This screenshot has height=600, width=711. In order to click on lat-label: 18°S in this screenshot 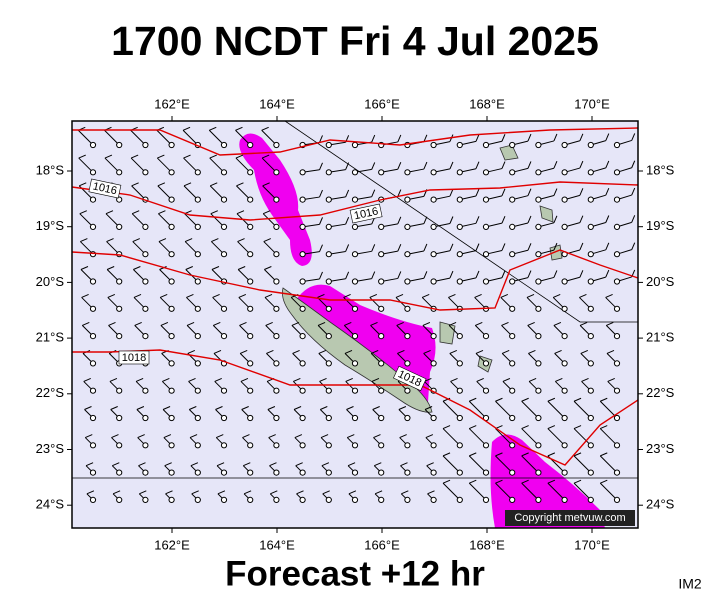, I will do `click(50, 169)`.